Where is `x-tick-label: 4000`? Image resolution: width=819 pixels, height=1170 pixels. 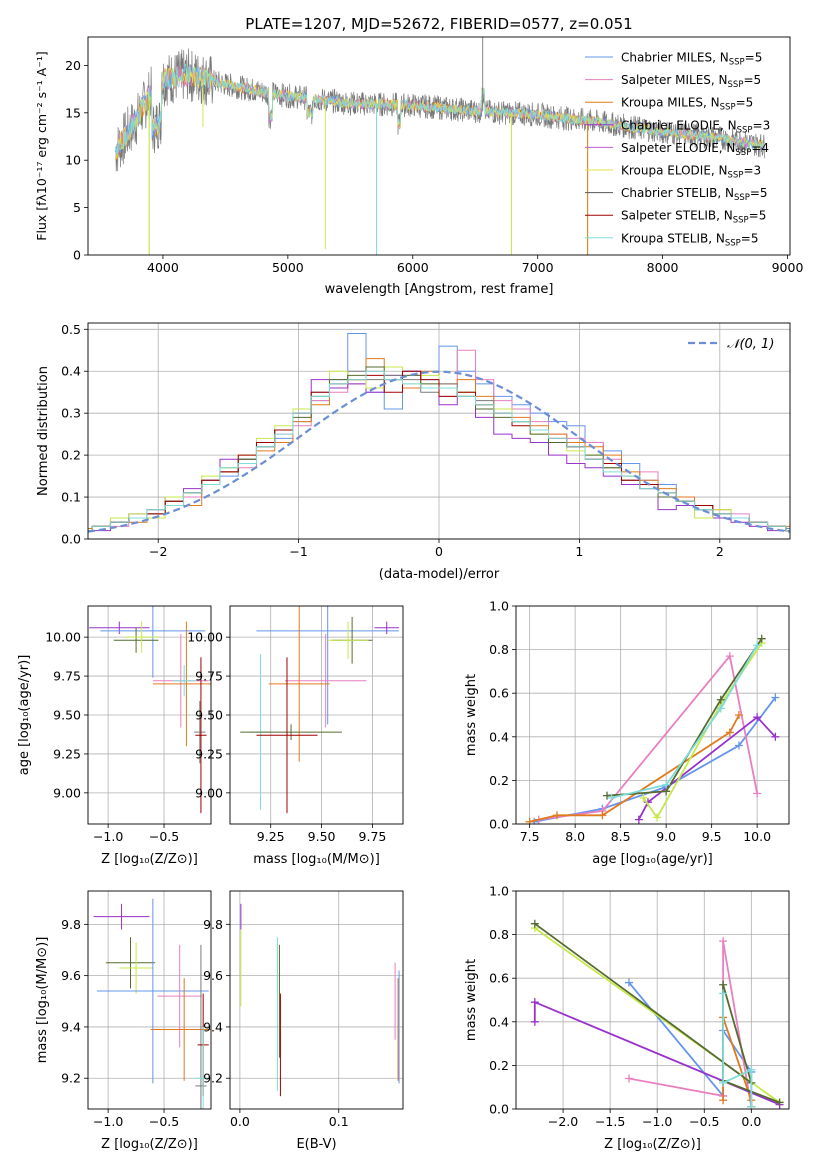
x-tick-label: 4000 is located at coordinates (163, 267).